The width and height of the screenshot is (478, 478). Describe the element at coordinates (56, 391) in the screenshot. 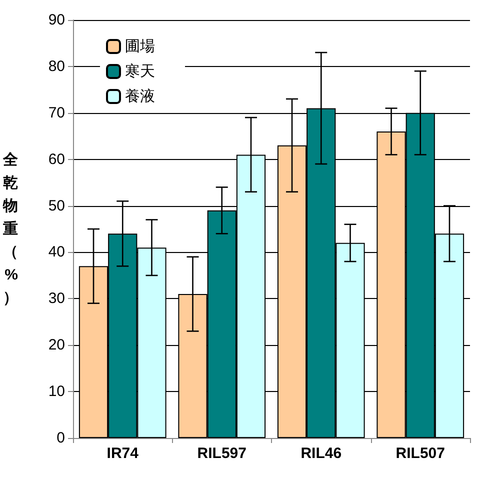

I see `y-tick-label: 10` at that location.